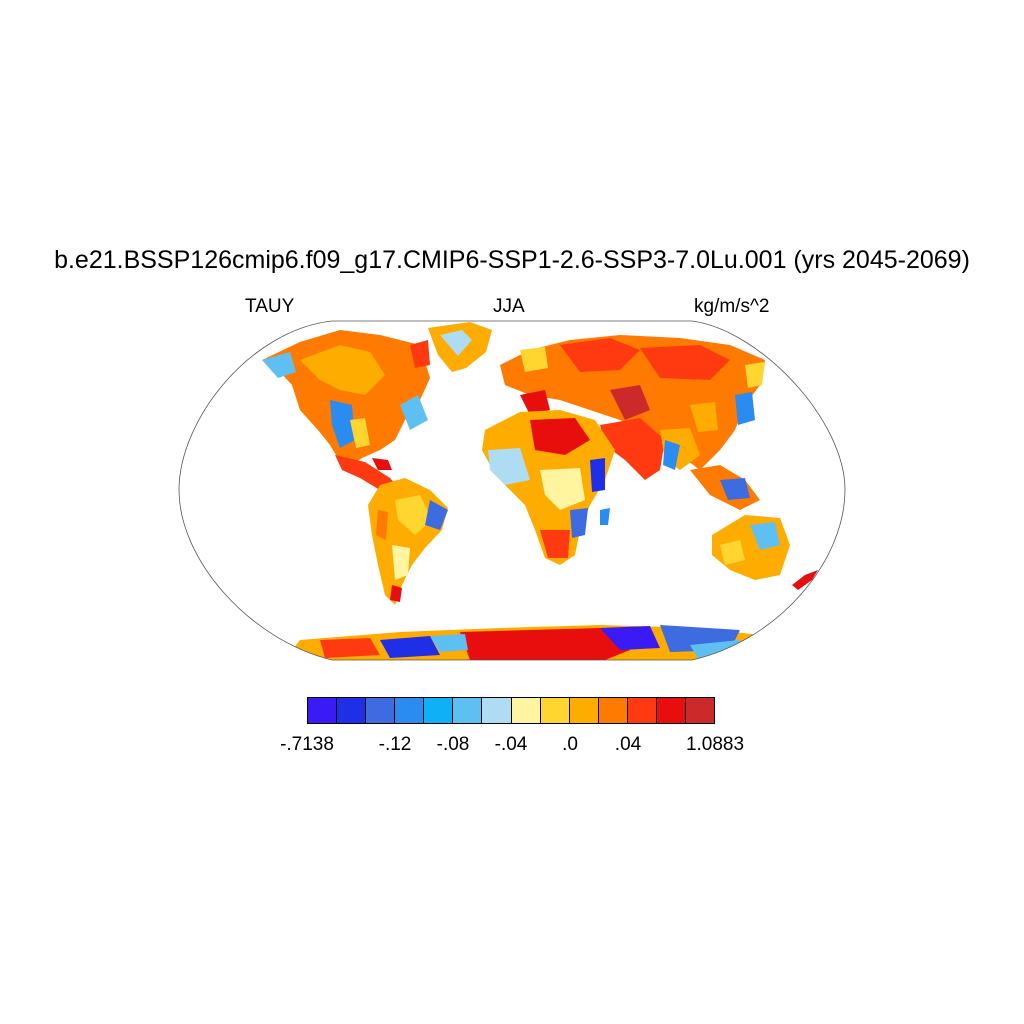 The width and height of the screenshot is (1024, 1024). I want to click on colorbar-tick-label: -.7138, so click(307, 744).